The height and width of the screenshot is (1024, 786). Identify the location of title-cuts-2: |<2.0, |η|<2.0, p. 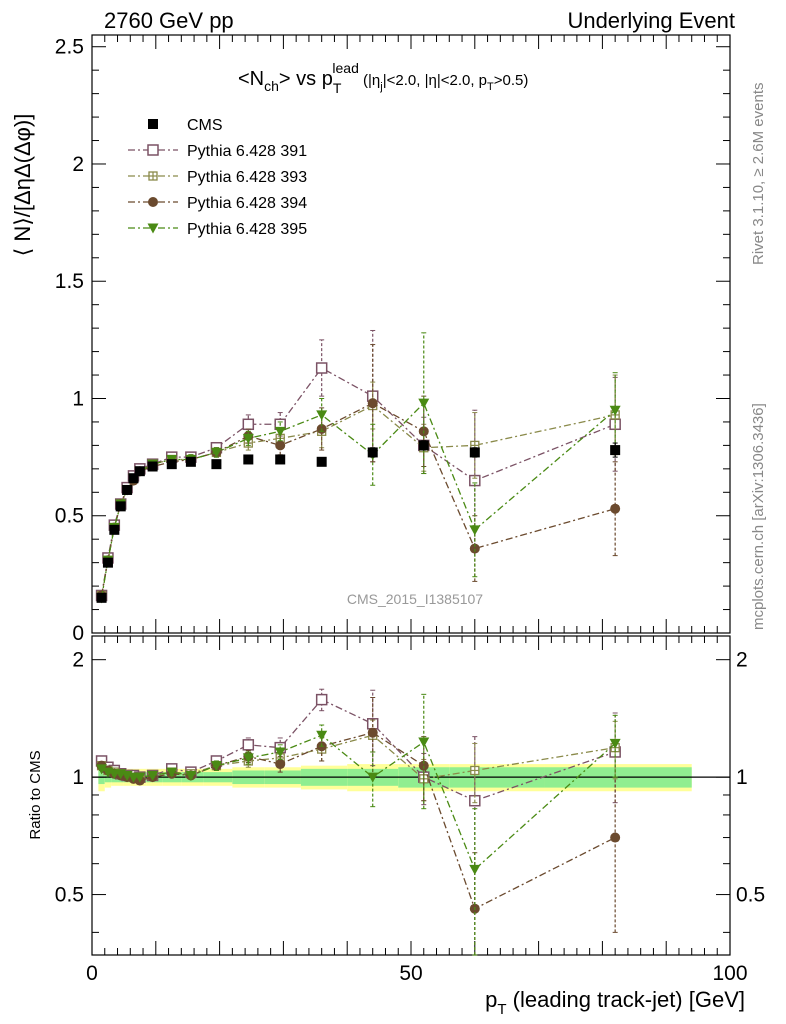
(435, 80).